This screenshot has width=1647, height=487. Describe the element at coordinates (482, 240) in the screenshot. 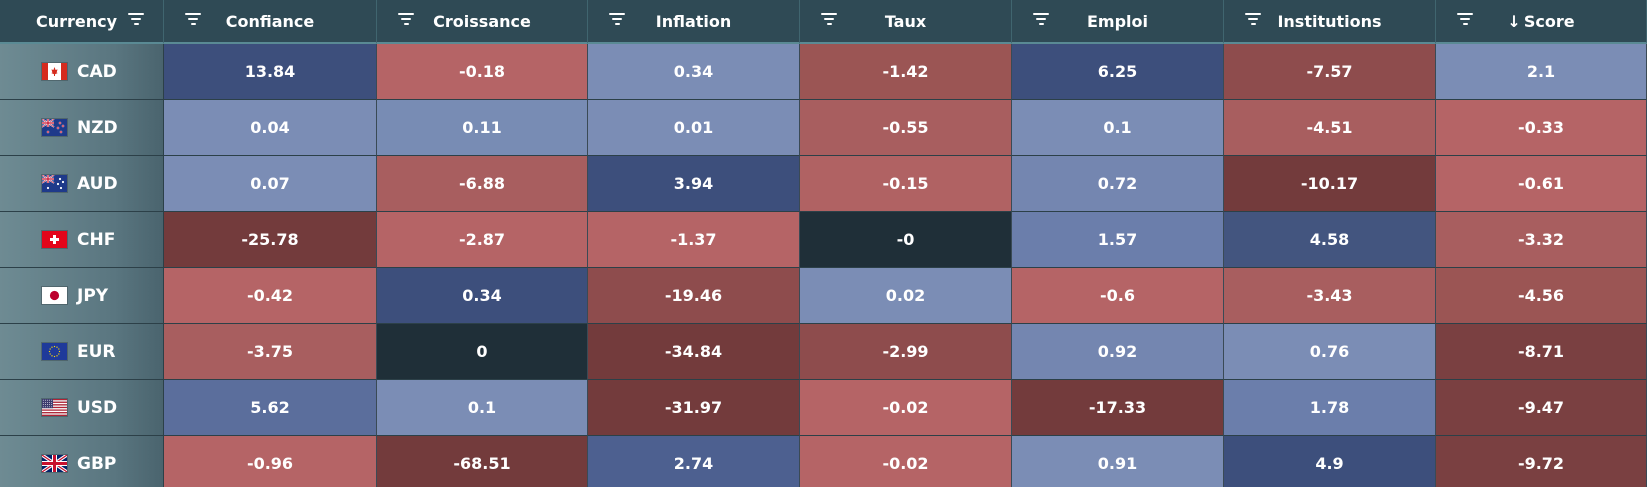

I see `value-cell-croissance: -2.87` at that location.